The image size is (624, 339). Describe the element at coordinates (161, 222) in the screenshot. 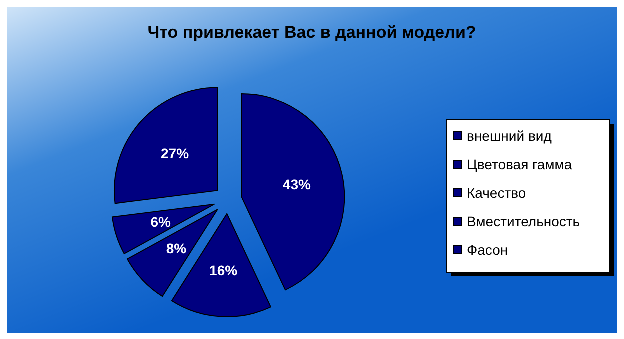

I see `data-label: 6%` at that location.